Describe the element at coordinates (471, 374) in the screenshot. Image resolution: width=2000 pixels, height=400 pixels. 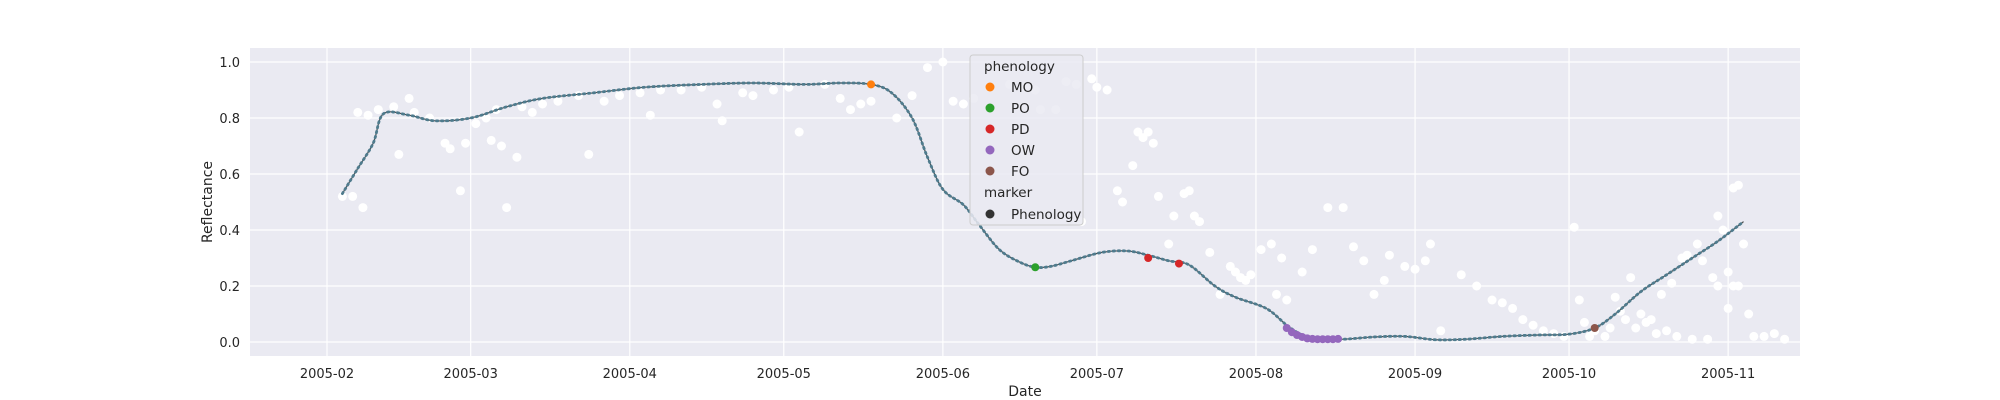
I see `x-tick-label: 2005-03` at that location.